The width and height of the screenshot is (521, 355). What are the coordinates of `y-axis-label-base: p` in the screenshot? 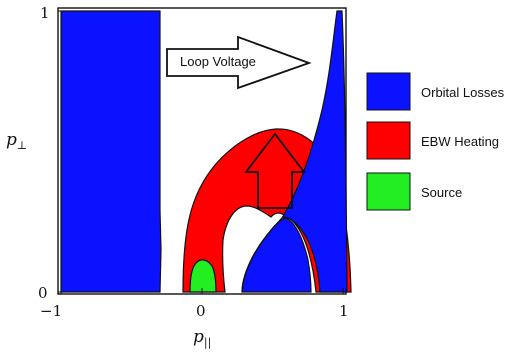 It's located at (11, 140).